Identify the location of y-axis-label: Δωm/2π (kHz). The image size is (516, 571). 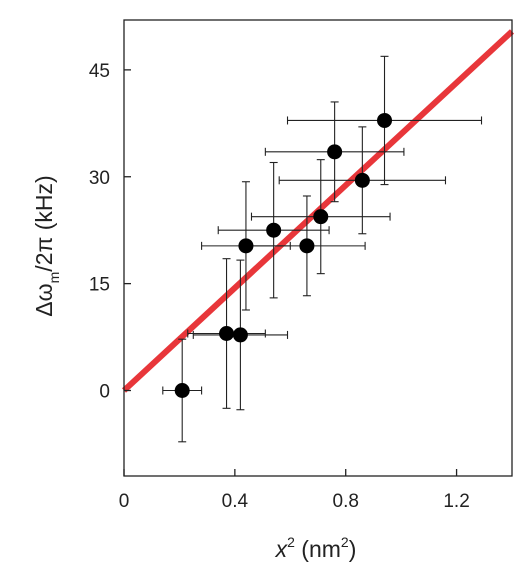
(46, 245).